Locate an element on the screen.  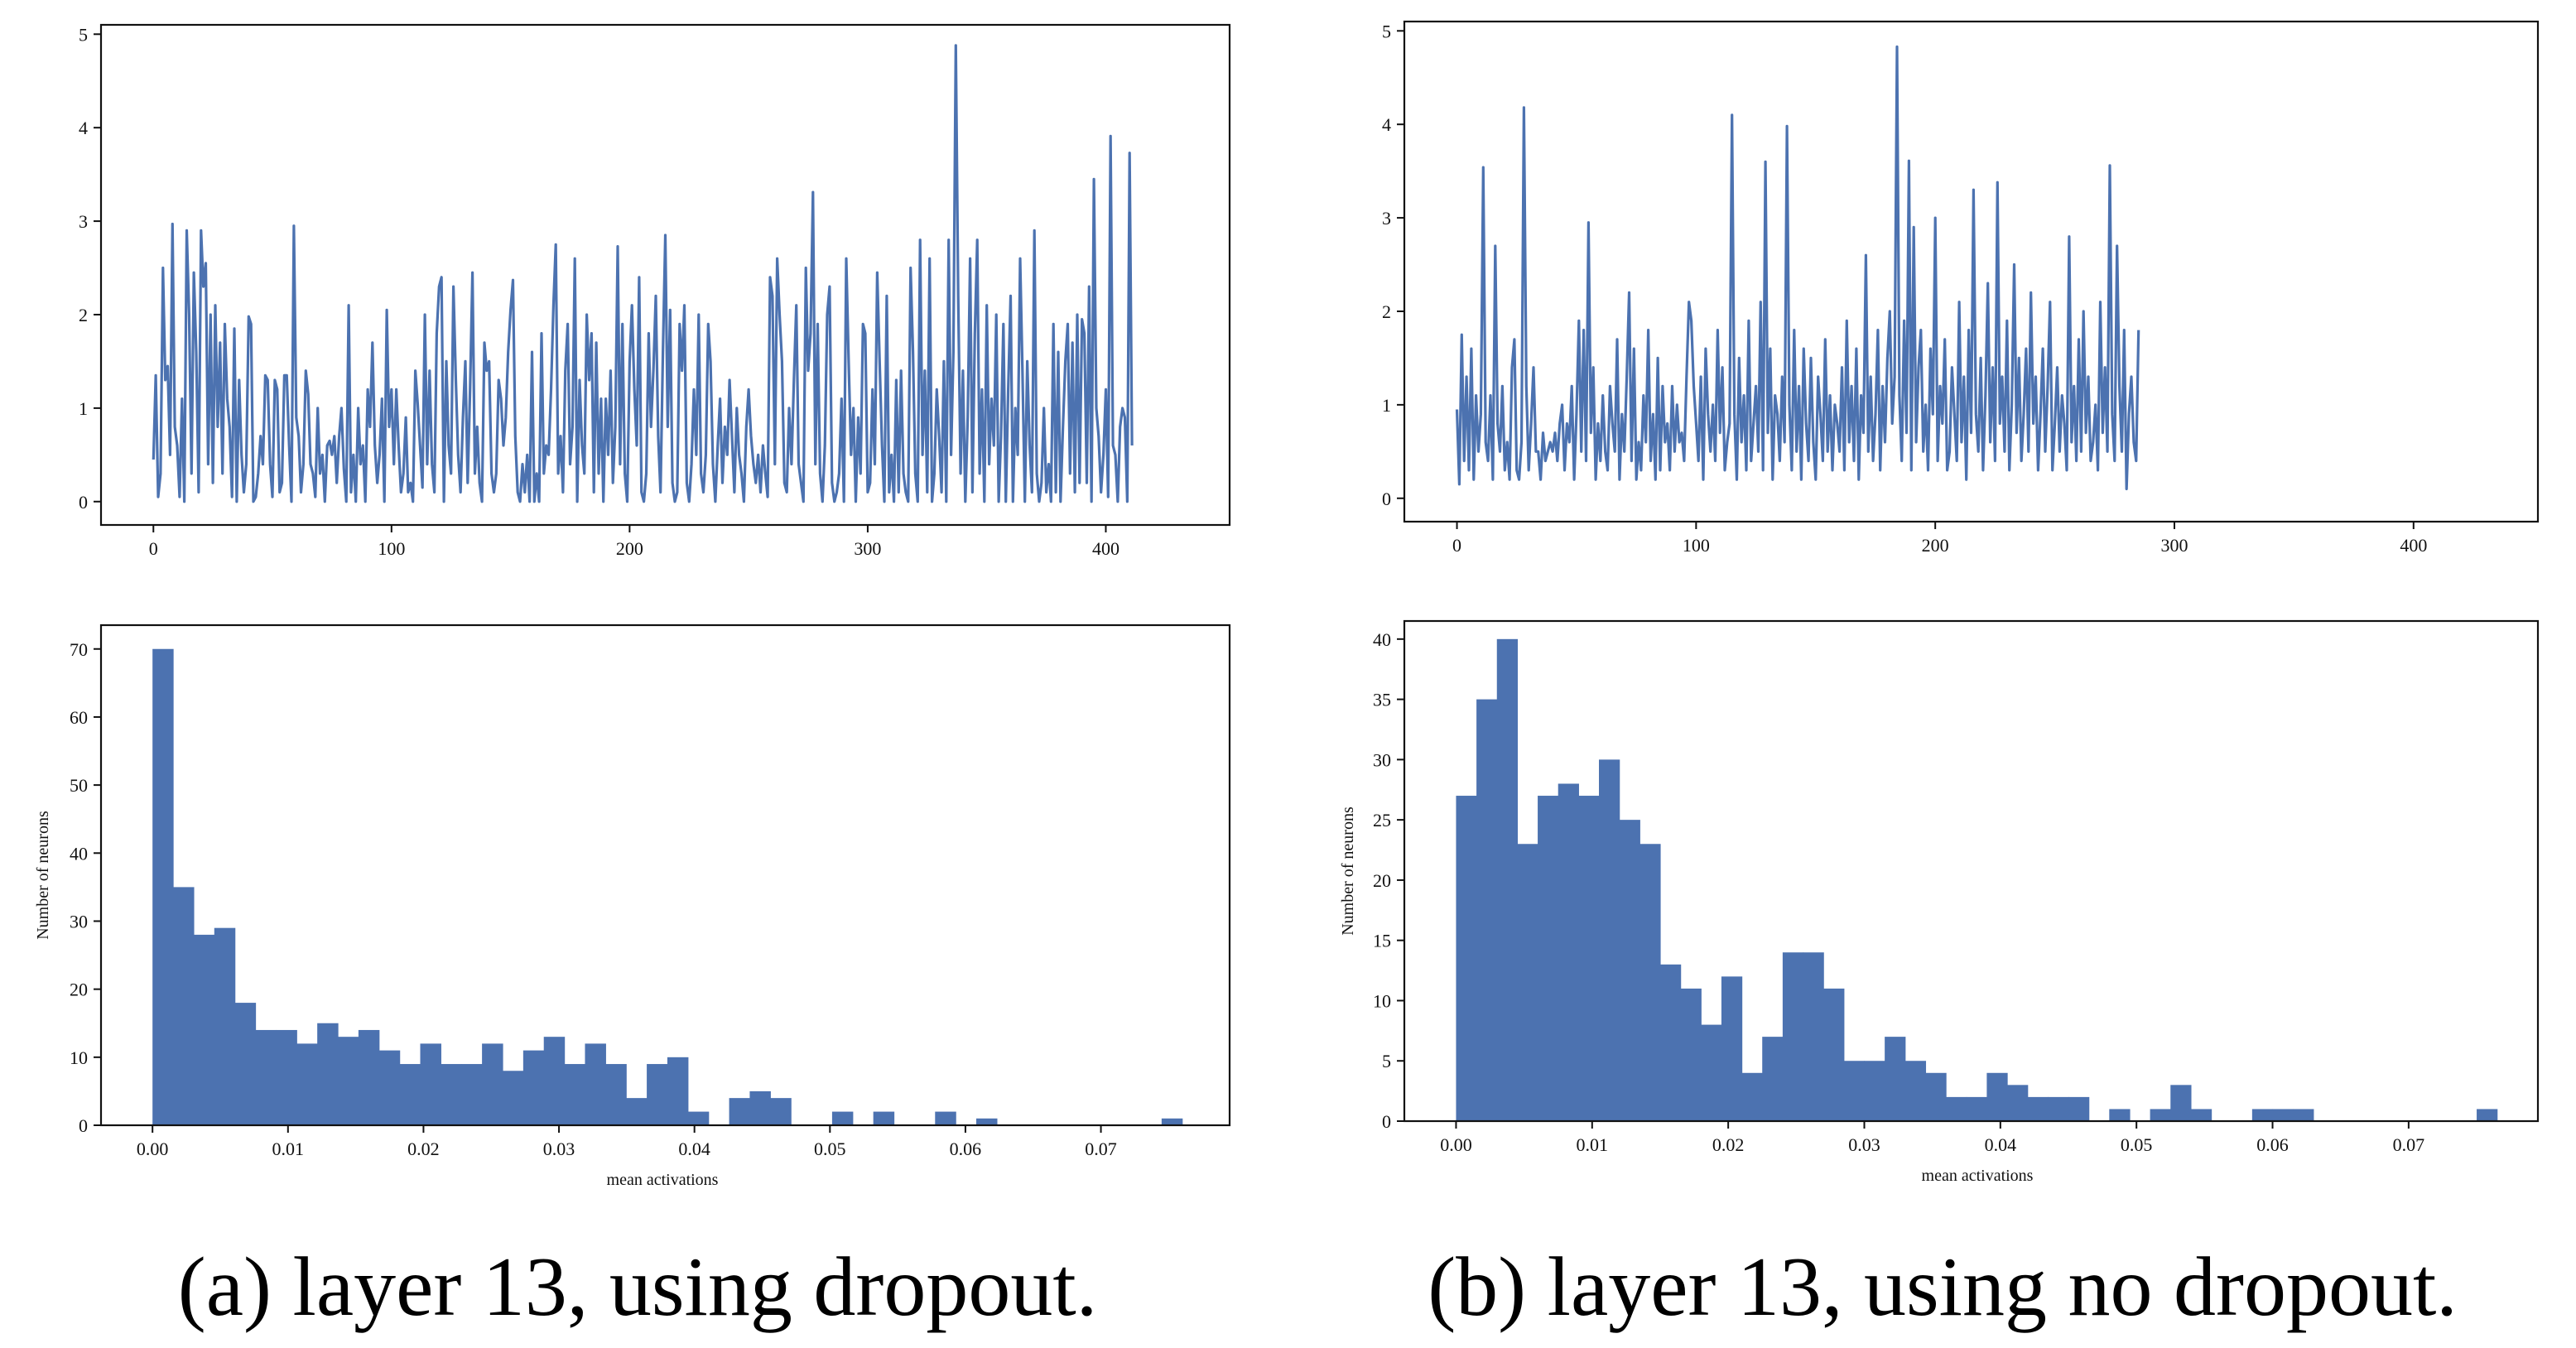
y-tick-label: 4 is located at coordinates (83, 128).